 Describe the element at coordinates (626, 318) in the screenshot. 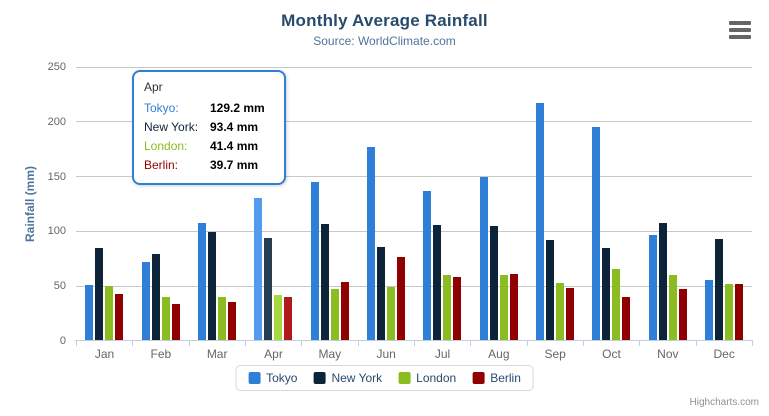

I see `bar-berlin-oct` at that location.